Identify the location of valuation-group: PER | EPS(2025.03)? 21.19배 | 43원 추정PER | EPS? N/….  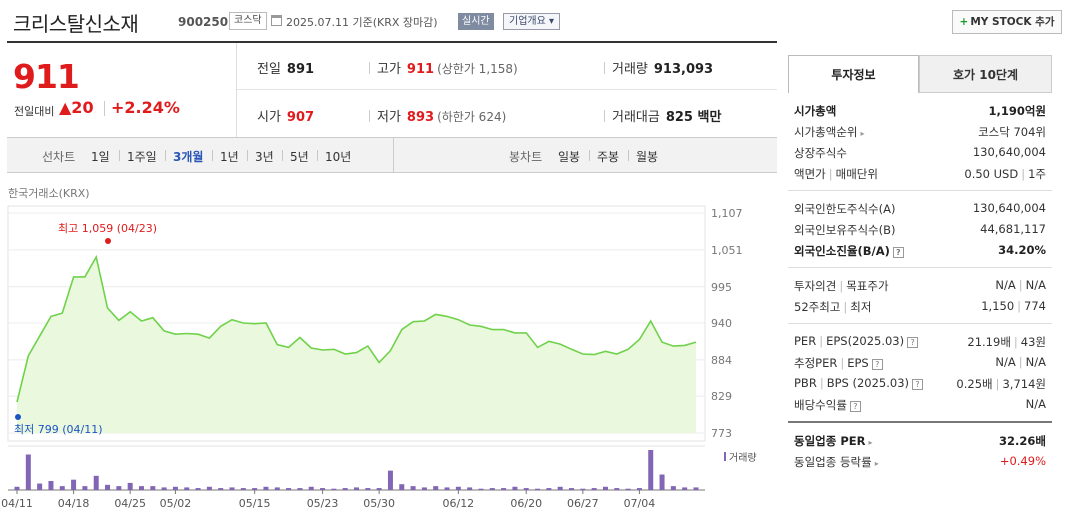
(920, 373).